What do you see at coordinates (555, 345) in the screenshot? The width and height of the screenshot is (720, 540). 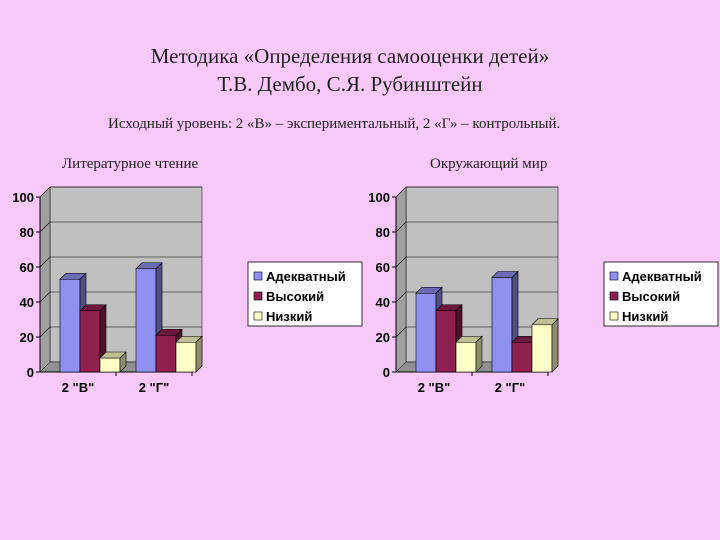 I see `bar-side` at bounding box center [555, 345].